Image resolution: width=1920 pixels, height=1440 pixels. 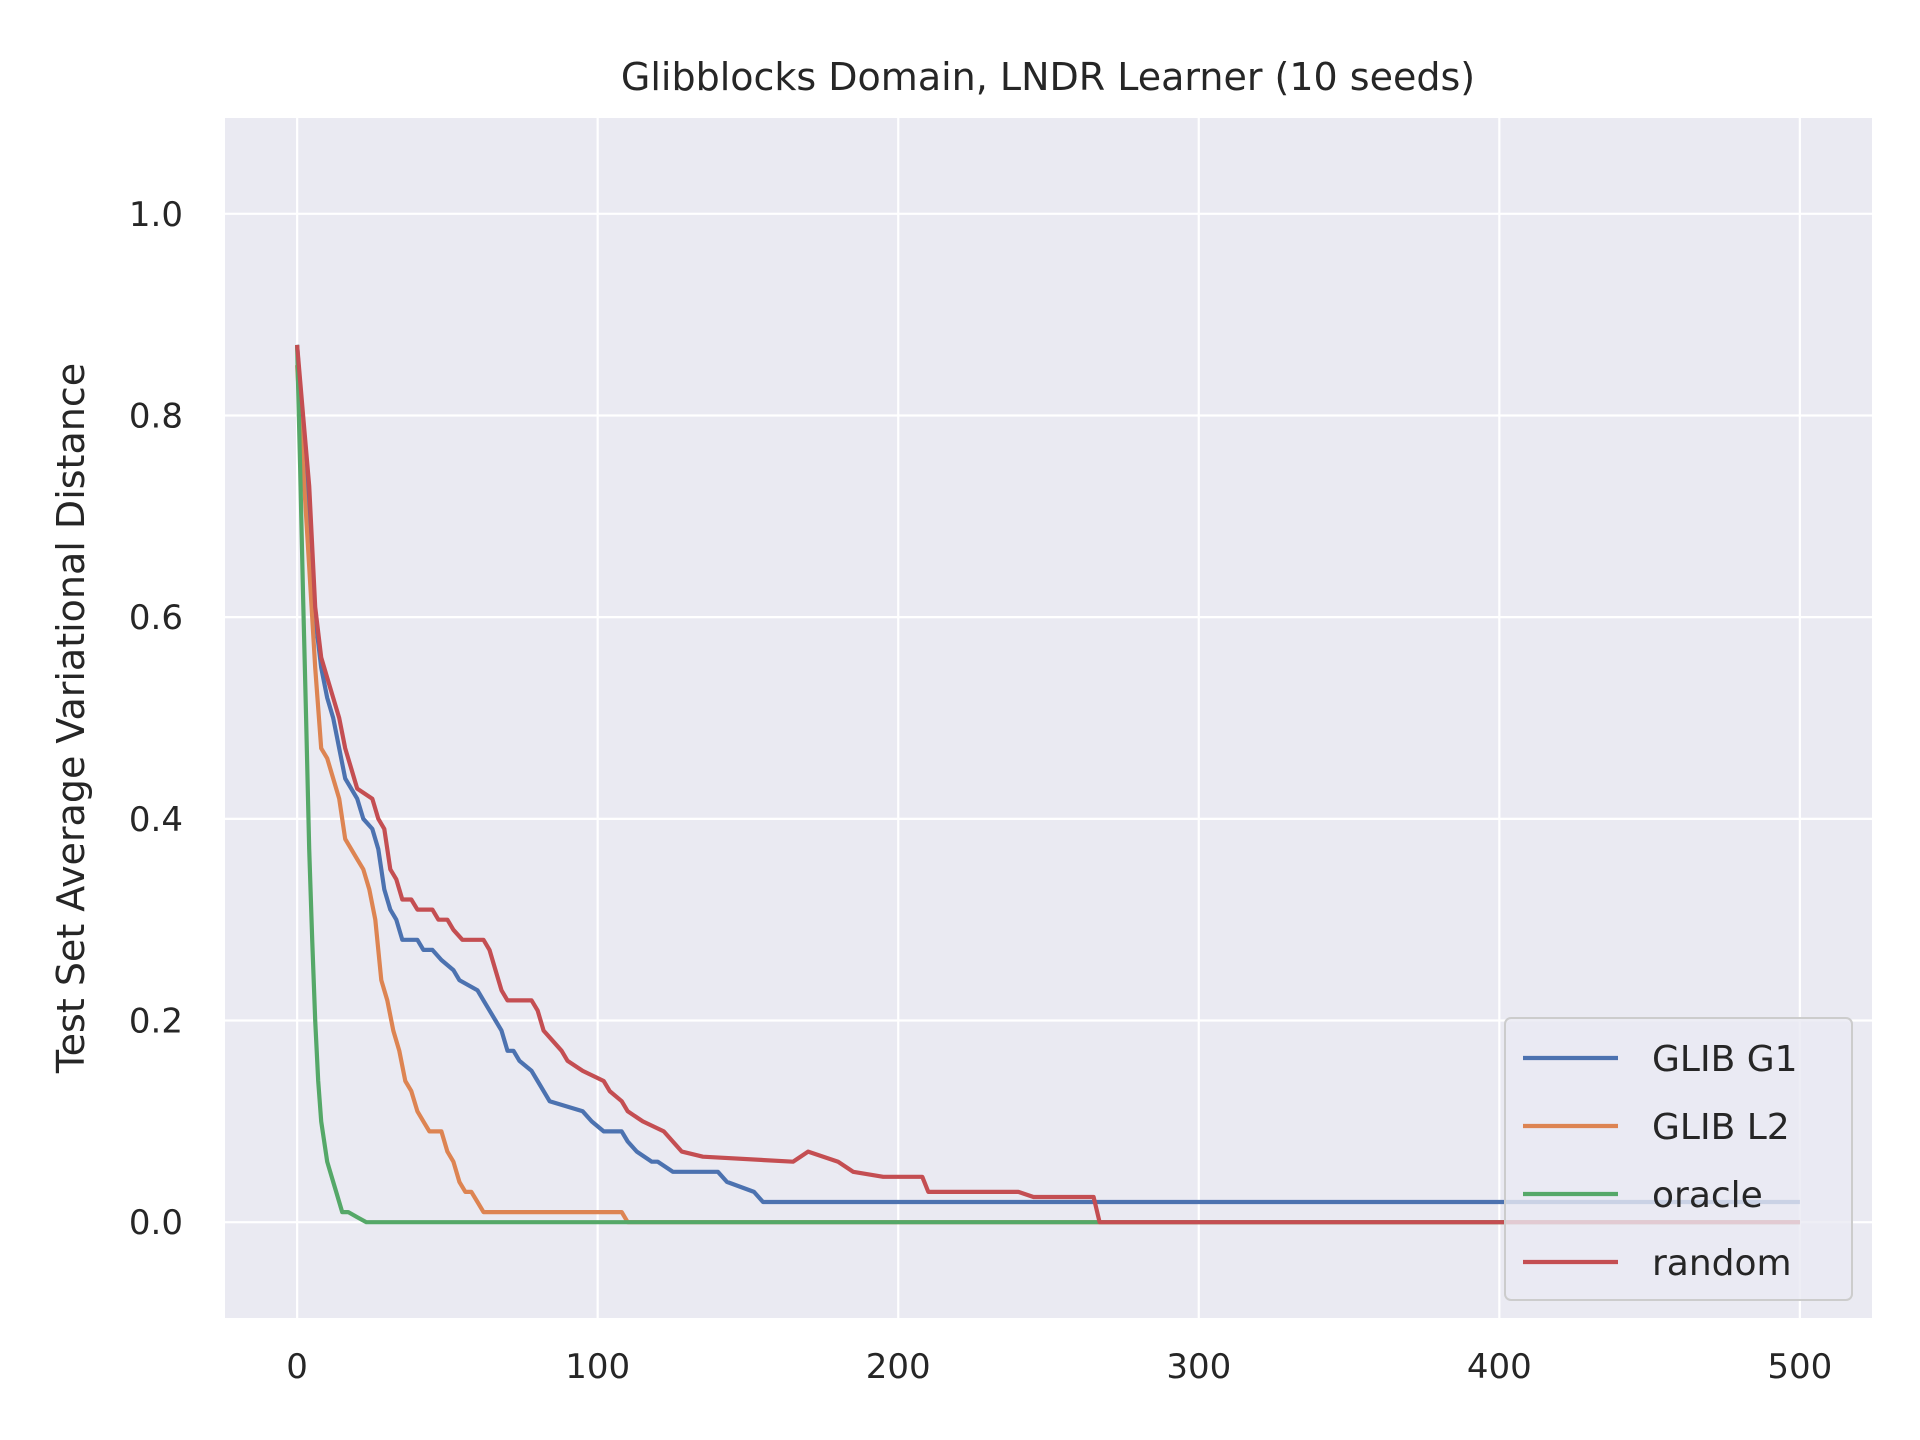 What do you see at coordinates (1707, 1195) in the screenshot?
I see `legend-label: oracle` at bounding box center [1707, 1195].